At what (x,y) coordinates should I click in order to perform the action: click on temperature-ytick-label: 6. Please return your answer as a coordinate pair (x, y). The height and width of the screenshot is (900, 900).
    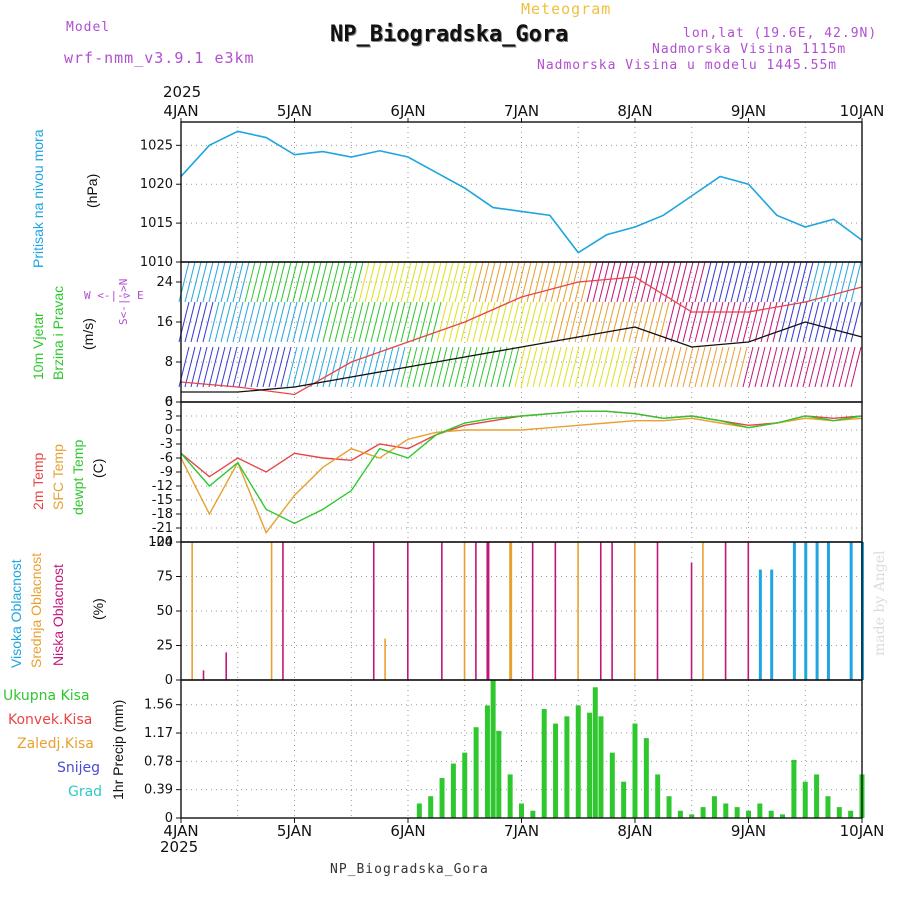
    Looking at the image, I should click on (169, 402).